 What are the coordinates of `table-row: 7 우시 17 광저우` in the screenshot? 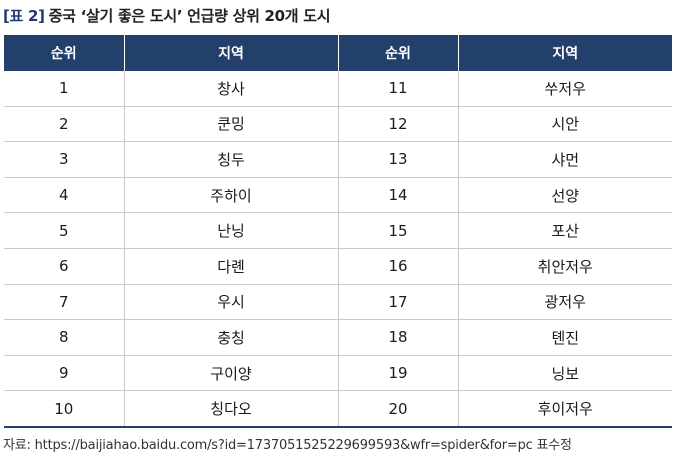 It's located at (338, 302).